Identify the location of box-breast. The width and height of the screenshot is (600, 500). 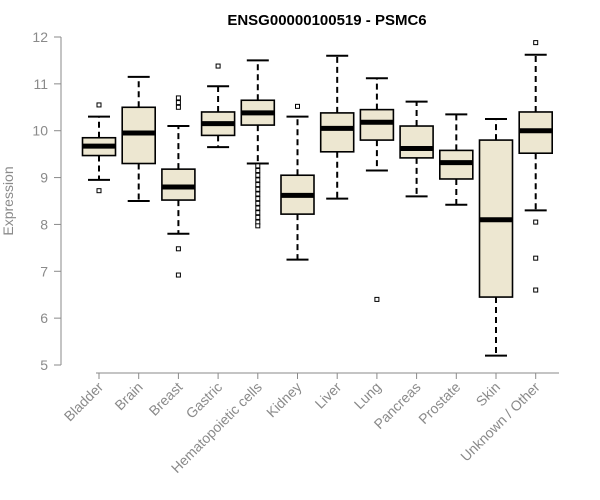
(178, 186).